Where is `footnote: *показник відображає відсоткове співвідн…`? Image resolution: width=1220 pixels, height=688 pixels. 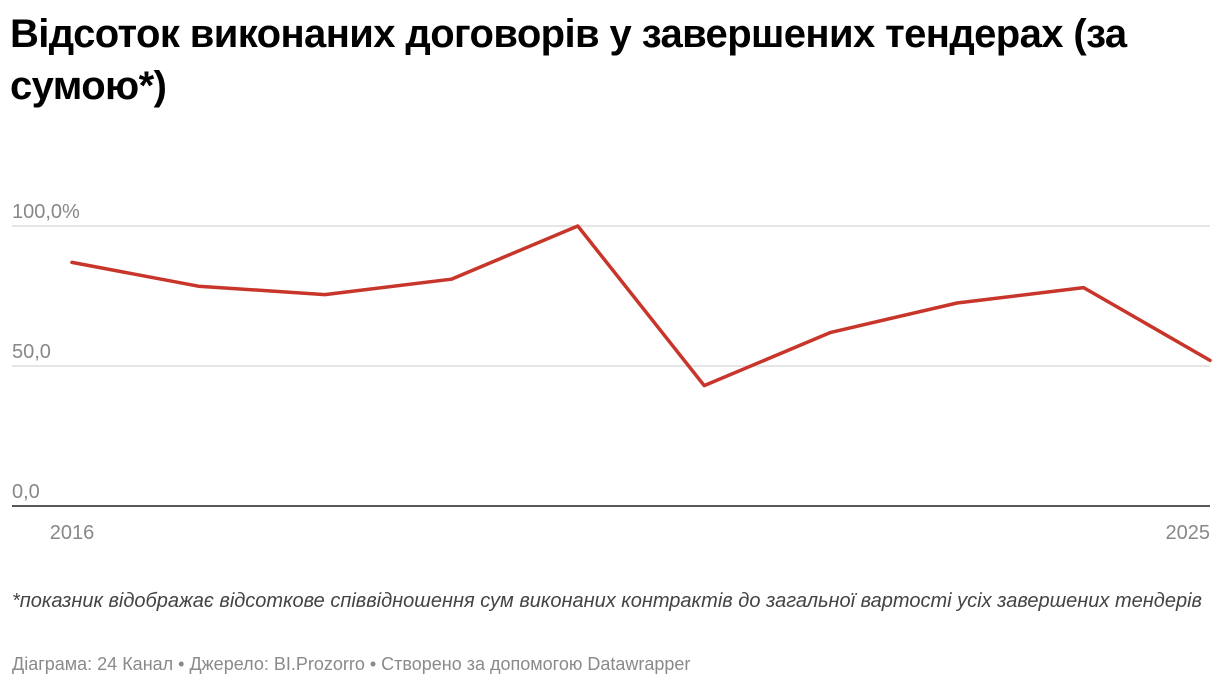 footnote: *показник відображає відсоткове співвідн… is located at coordinates (607, 601).